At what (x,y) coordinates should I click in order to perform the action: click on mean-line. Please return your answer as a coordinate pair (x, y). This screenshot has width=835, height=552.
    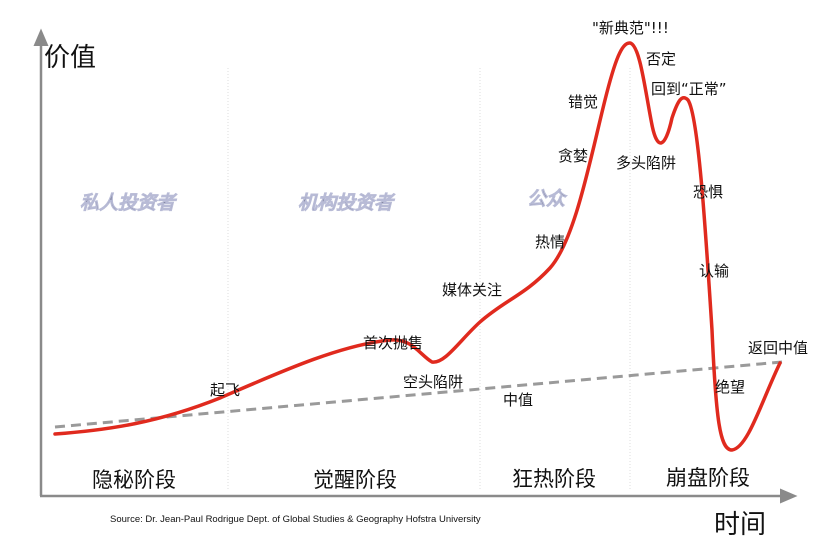
    Looking at the image, I should click on (418, 394).